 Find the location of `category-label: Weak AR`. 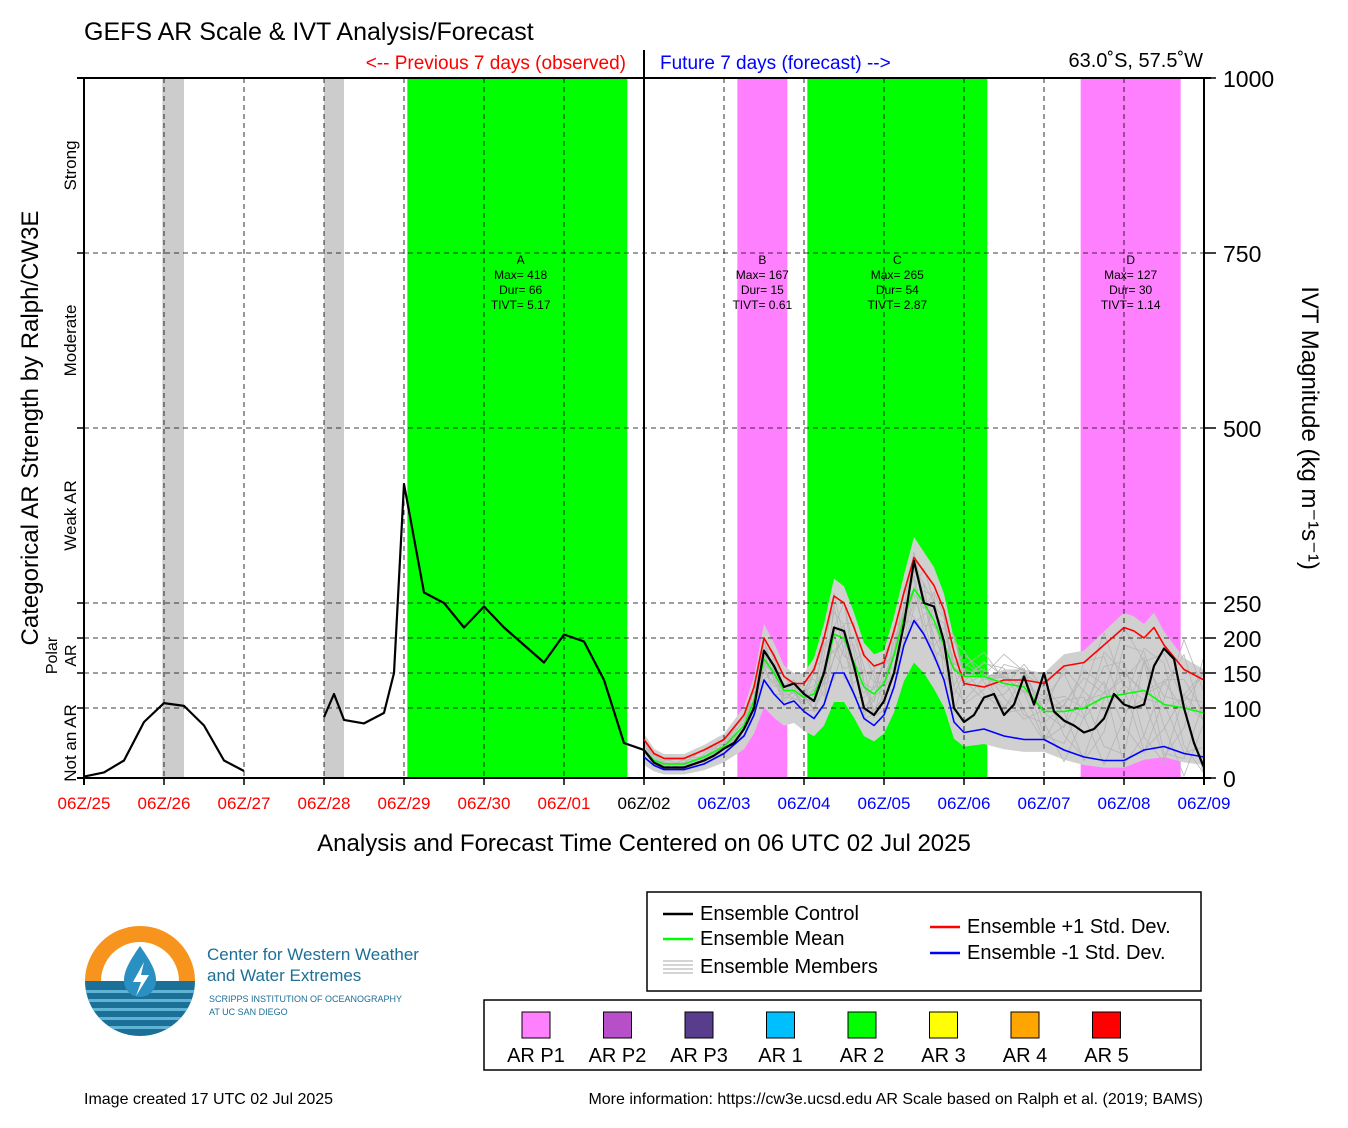

category-label: Weak AR is located at coordinates (70, 515).